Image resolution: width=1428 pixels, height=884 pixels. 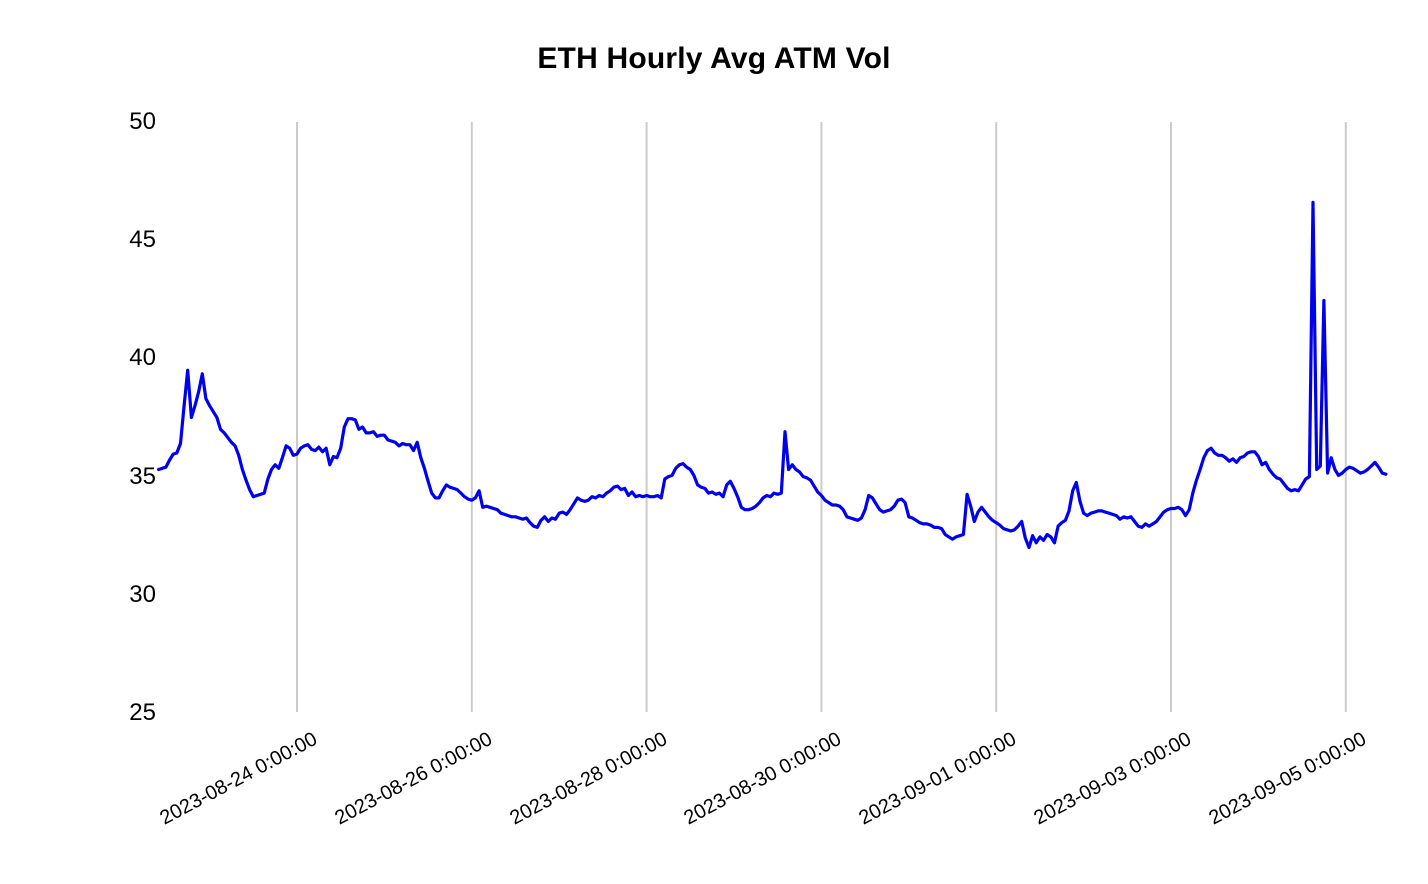 What do you see at coordinates (142, 121) in the screenshot?
I see `y-axis-tick-label: 50` at bounding box center [142, 121].